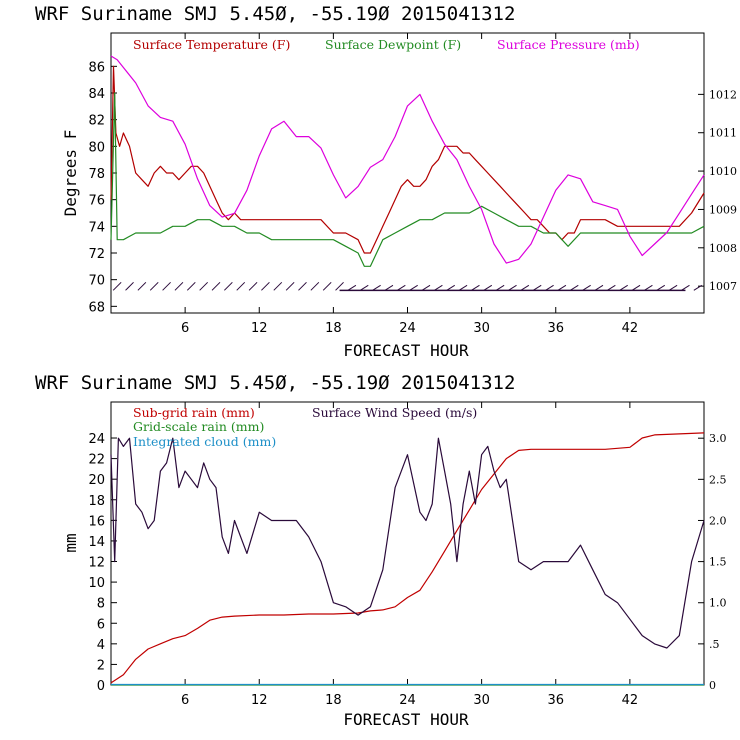  What do you see at coordinates (96, 94) in the screenshot?
I see `y-tick-label: 84` at bounding box center [96, 94].